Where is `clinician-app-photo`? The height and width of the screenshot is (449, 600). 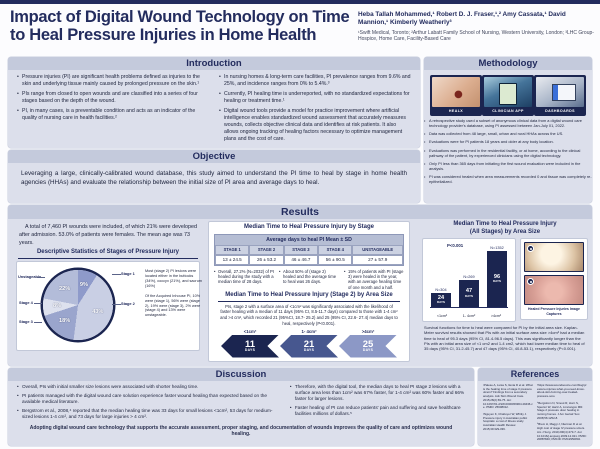 clinician-app-photo is located at coordinates (508, 92).